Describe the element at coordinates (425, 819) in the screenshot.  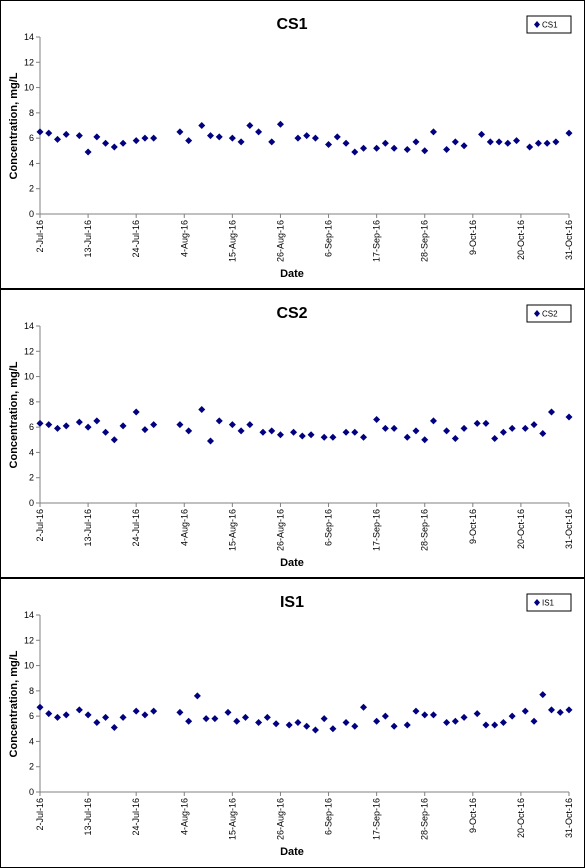
I see `x-tick-label: 28-Sep-16` at that location.